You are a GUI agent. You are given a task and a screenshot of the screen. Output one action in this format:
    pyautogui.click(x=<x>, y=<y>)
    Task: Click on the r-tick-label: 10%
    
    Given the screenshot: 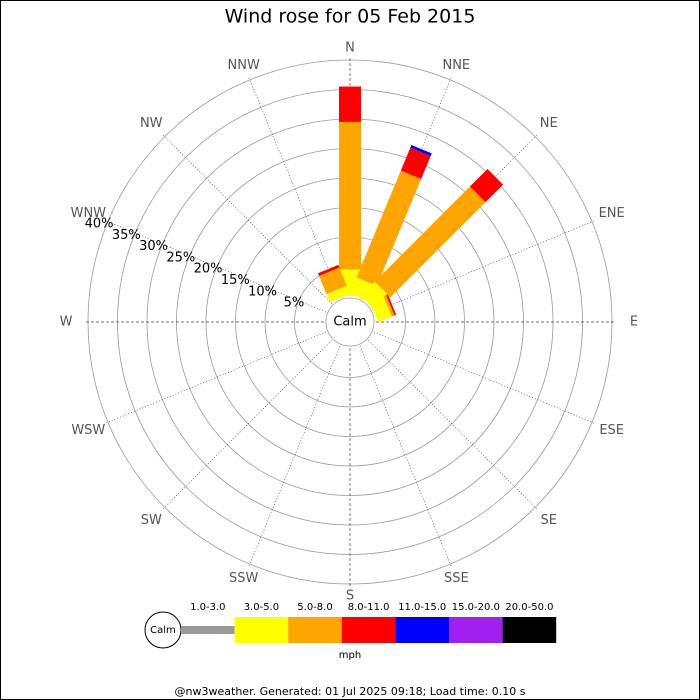 What is the action you would take?
    pyautogui.click(x=262, y=291)
    